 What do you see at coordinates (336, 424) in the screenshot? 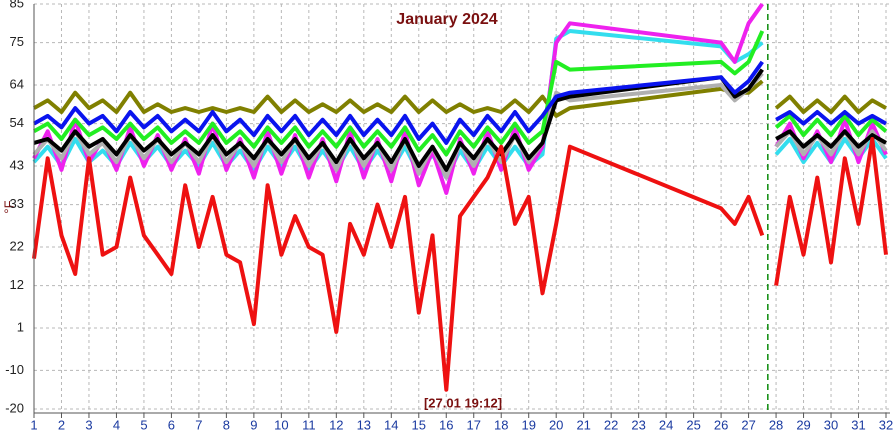
I see `x-tick-label: 12` at bounding box center [336, 424].